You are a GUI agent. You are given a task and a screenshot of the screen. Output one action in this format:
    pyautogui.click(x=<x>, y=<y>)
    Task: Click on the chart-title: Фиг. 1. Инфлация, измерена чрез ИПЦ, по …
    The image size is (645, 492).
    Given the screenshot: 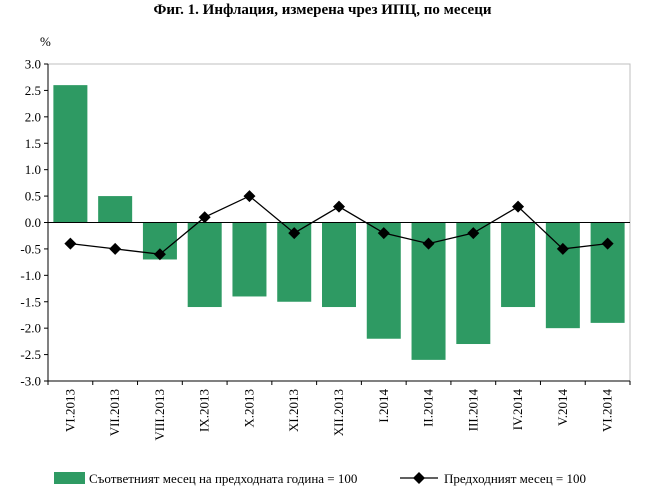 What is the action you would take?
    pyautogui.click(x=322, y=10)
    